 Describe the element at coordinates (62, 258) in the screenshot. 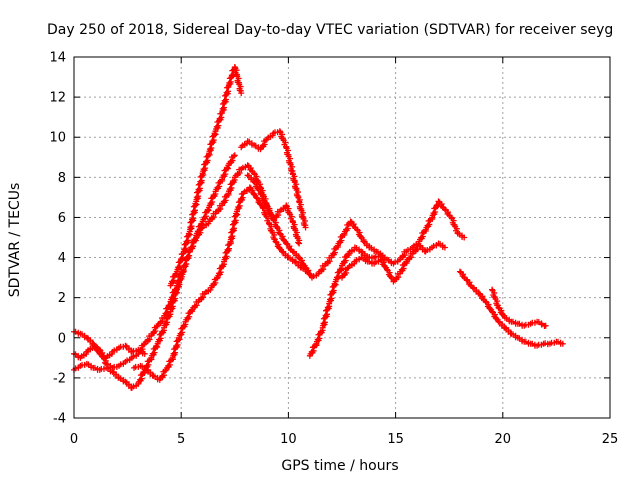

I see `y-tick-label: 4` at that location.